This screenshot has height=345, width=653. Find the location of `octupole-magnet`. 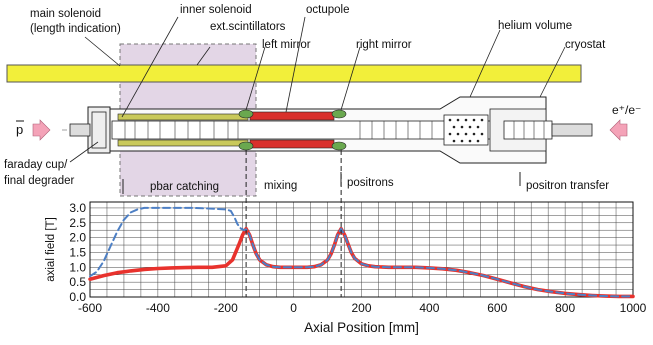

octupole-magnet is located at coordinates (292, 116).